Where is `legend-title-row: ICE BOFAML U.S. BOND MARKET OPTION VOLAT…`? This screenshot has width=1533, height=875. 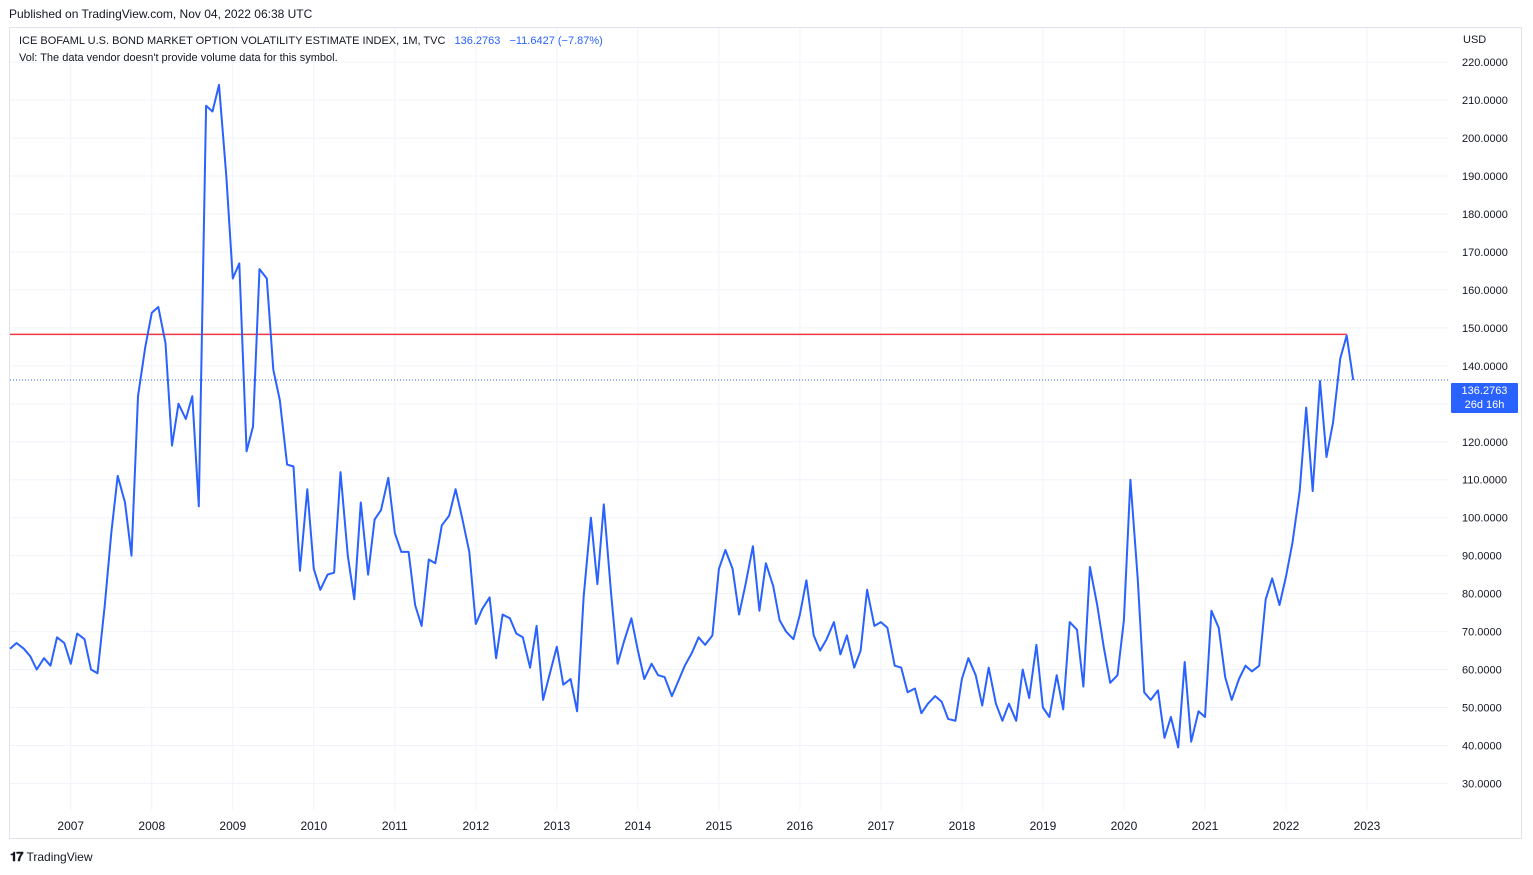 legend-title-row: ICE BOFAML U.S. BOND MARKET OPTION VOLAT… is located at coordinates (311, 41).